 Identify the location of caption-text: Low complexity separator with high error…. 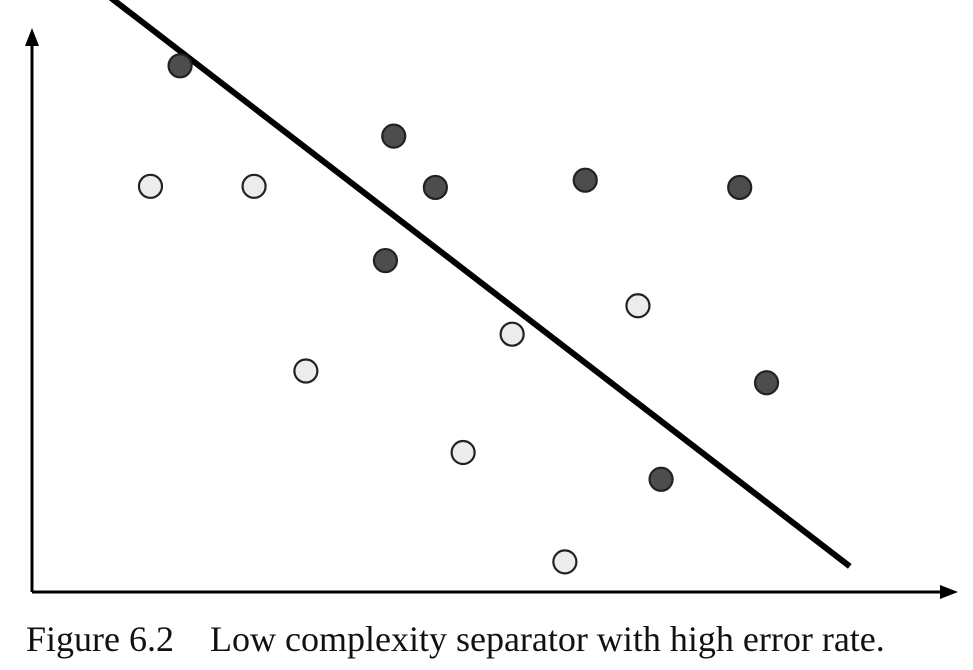
(547, 639).